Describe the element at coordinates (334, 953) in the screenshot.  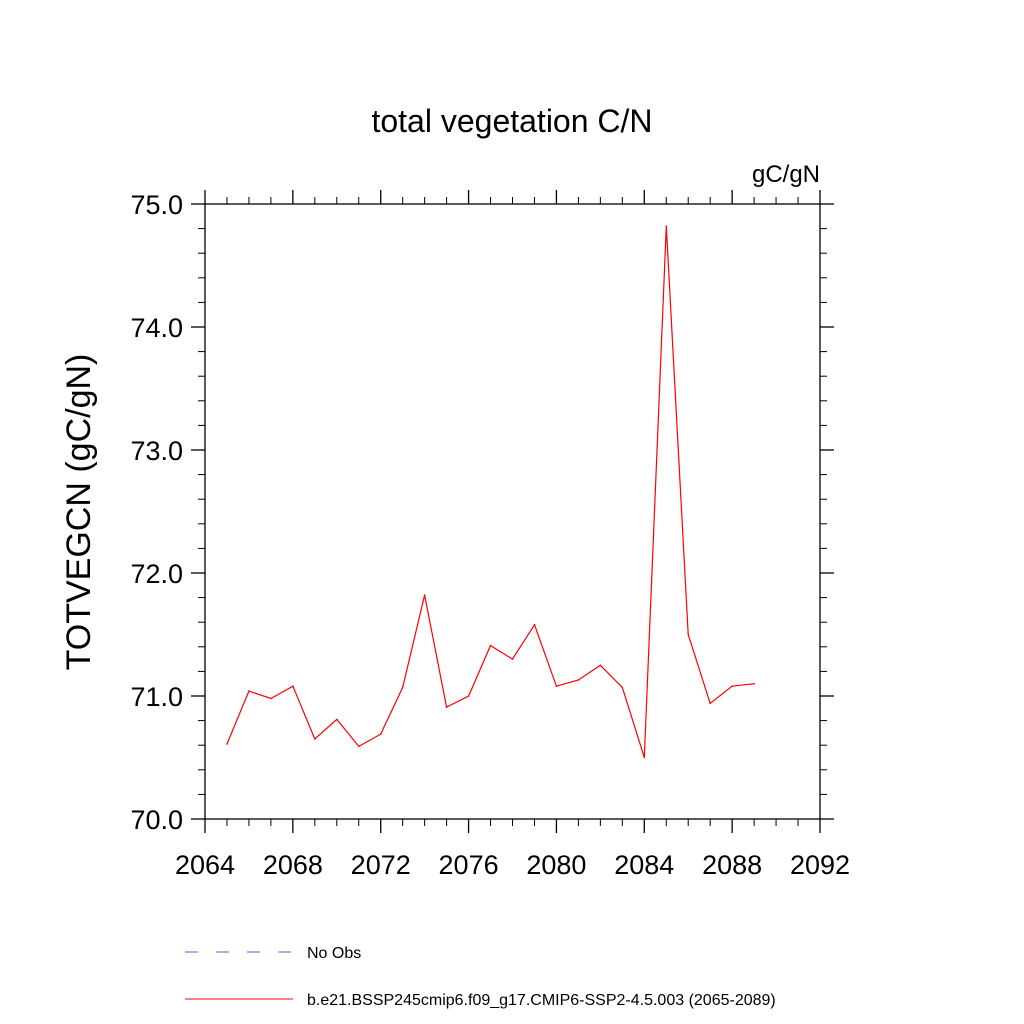
I see `legend-label: No Obs` at that location.